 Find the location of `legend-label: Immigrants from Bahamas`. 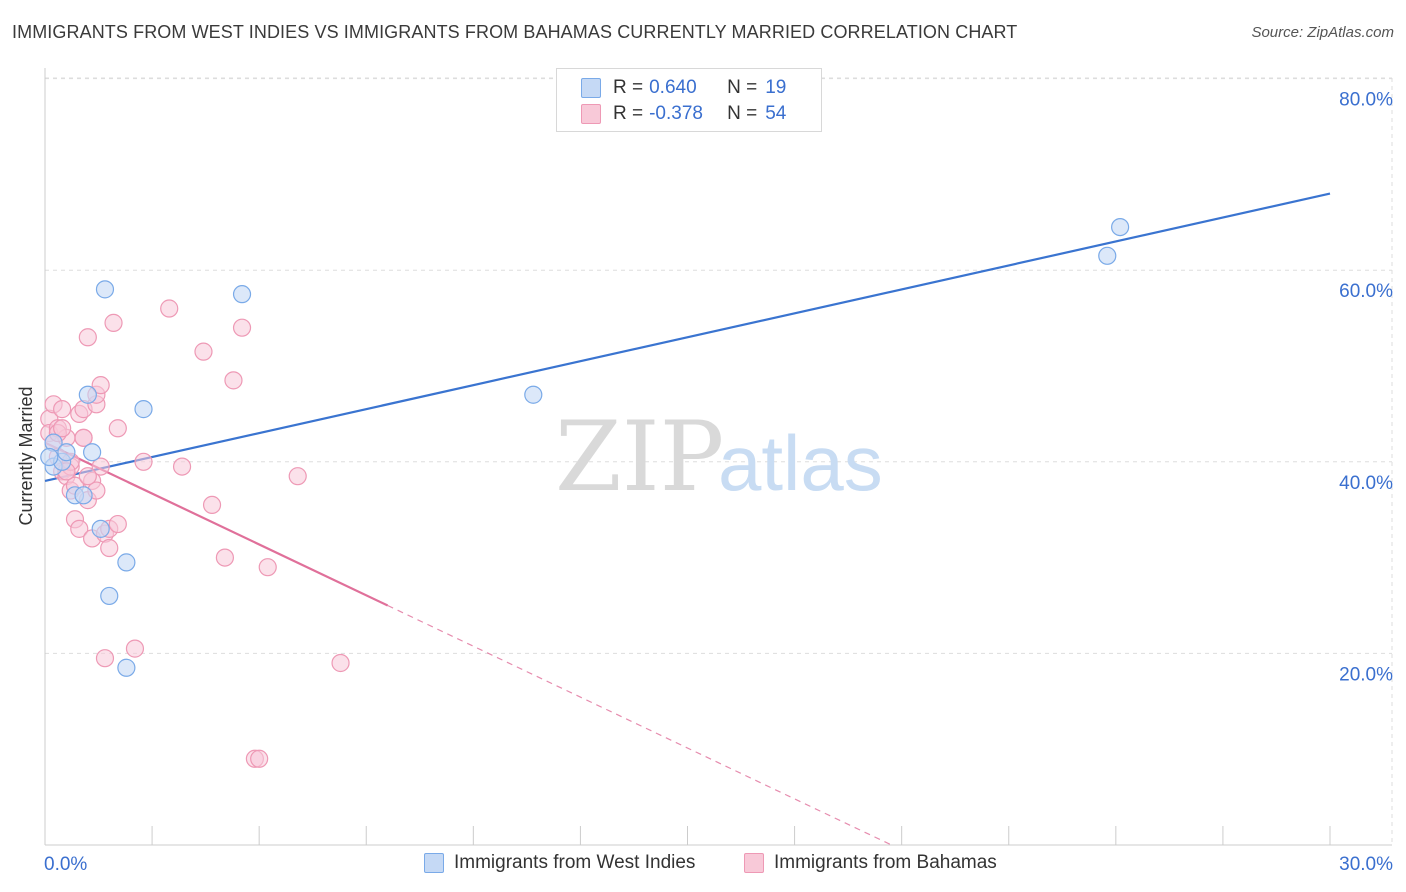

legend-label: Immigrants from Bahamas is located at coordinates (885, 862).